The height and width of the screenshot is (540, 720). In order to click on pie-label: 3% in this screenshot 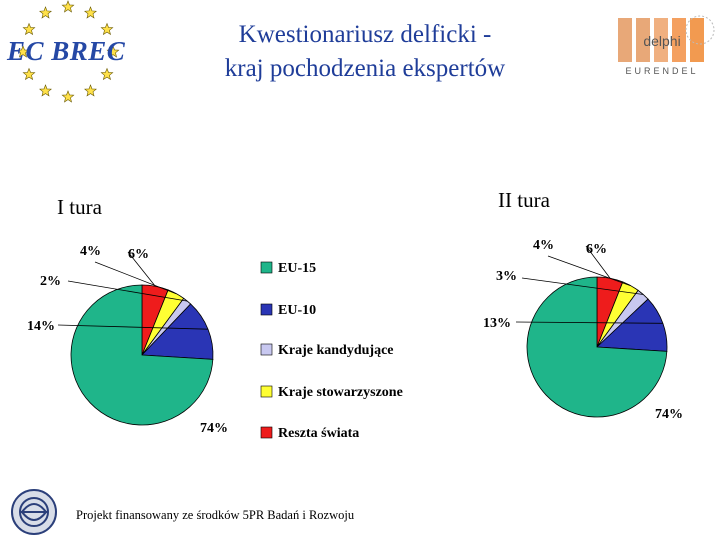, I will do `click(506, 276)`.